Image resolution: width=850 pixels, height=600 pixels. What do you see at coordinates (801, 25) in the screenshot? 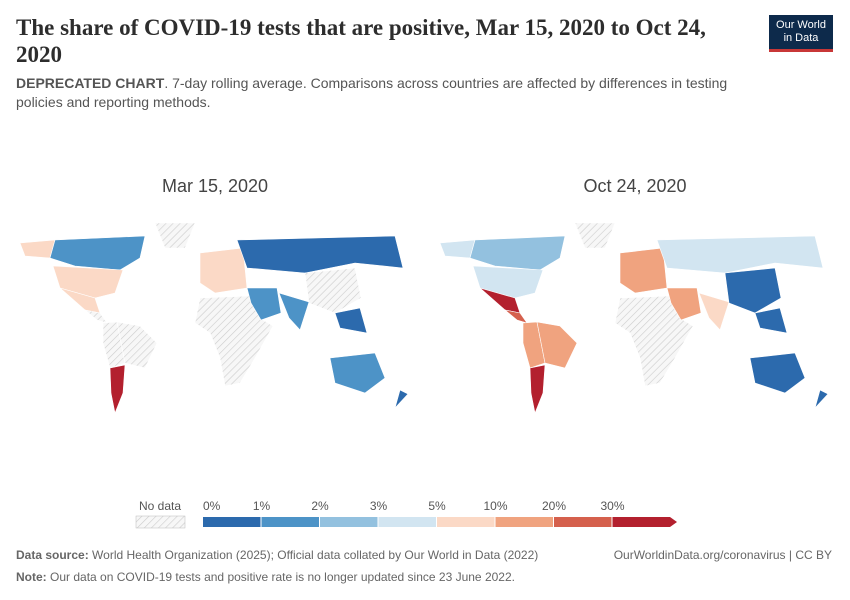
I see `logo-line: Our World` at bounding box center [801, 25].